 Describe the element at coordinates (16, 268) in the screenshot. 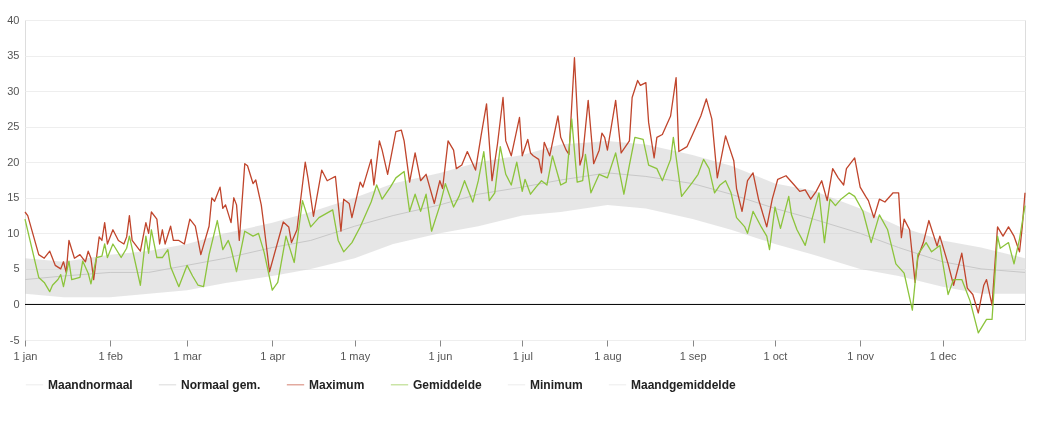

I see `y-tick-label: 5` at that location.